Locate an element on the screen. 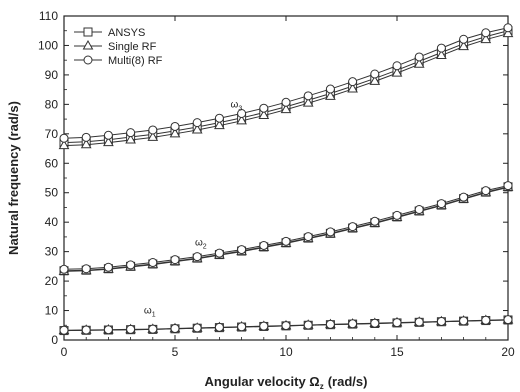 The height and width of the screenshot is (392, 520). mode-label-subscript: 2 is located at coordinates (205, 247).